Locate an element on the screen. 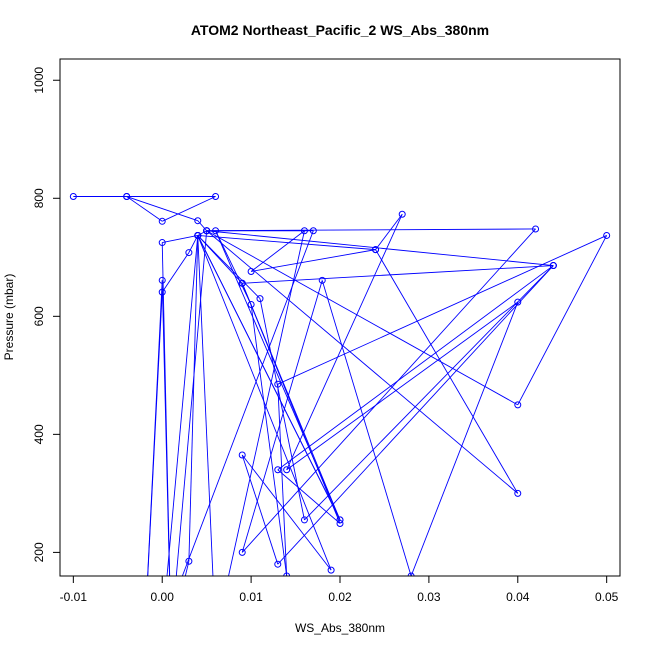  x-tick-label: -0.01 is located at coordinates (74, 597).